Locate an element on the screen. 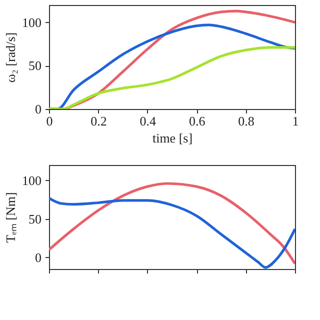 This screenshot has height=320, width=320. x-tick-label: 1 is located at coordinates (295, 121).